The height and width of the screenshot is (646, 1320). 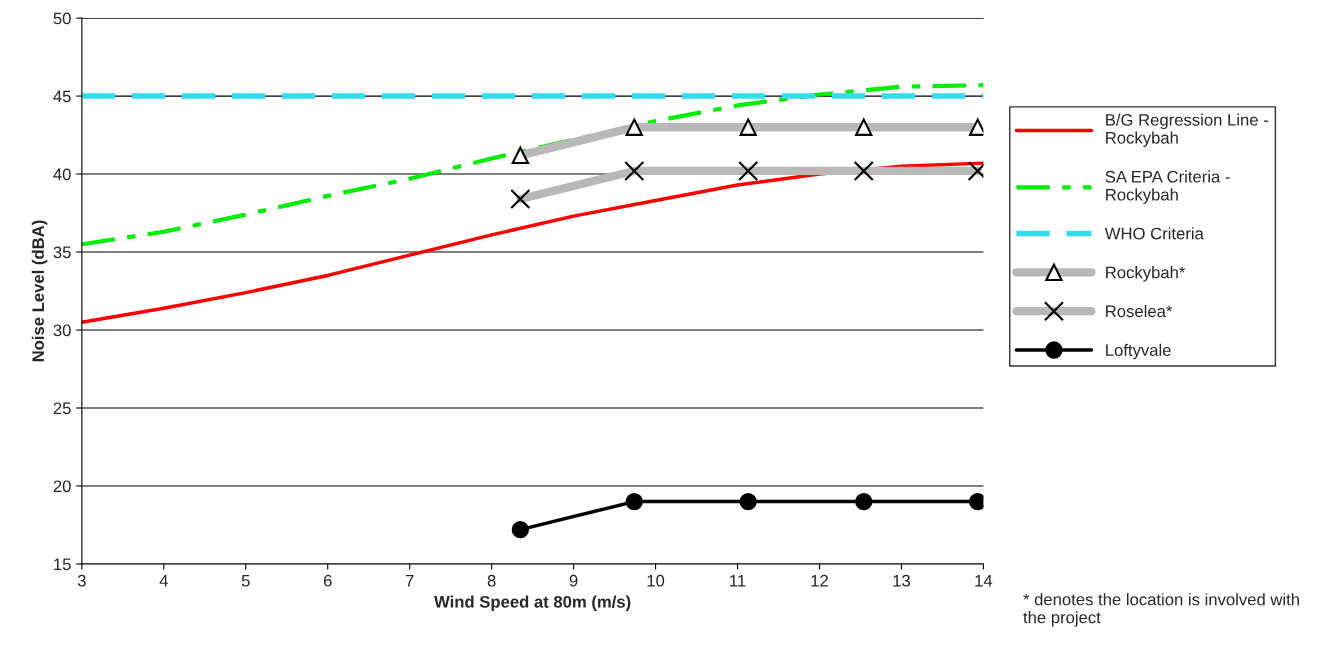 What do you see at coordinates (1161, 610) in the screenshot?
I see `text: * denotes the location is involved with the project` at bounding box center [1161, 610].